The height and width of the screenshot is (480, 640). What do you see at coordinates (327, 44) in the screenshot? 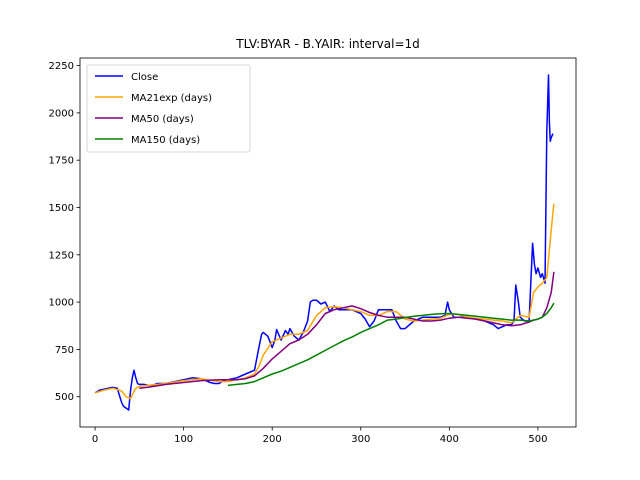
I see `chart-title: TLV:BYAR - B.YAIR: interval=1d` at bounding box center [327, 44].